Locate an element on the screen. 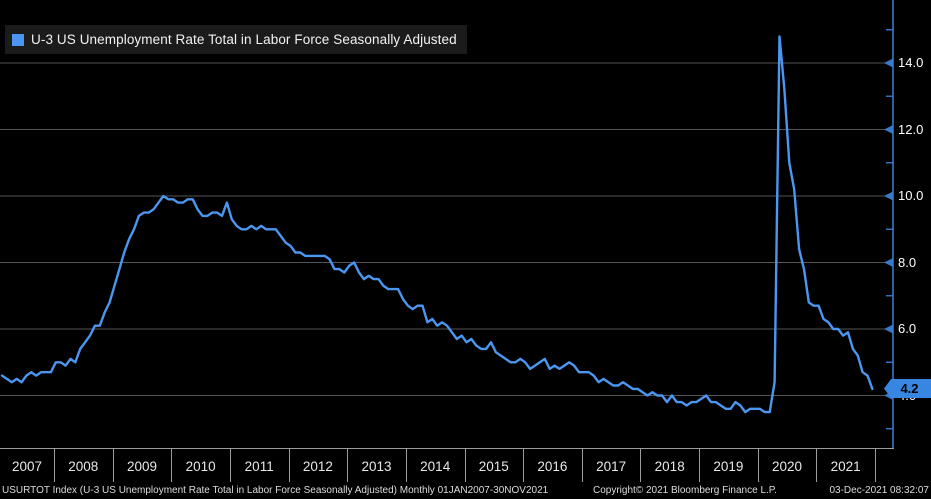 Image resolution: width=931 pixels, height=499 pixels. last-value-badge: 4.2 is located at coordinates (907, 388).